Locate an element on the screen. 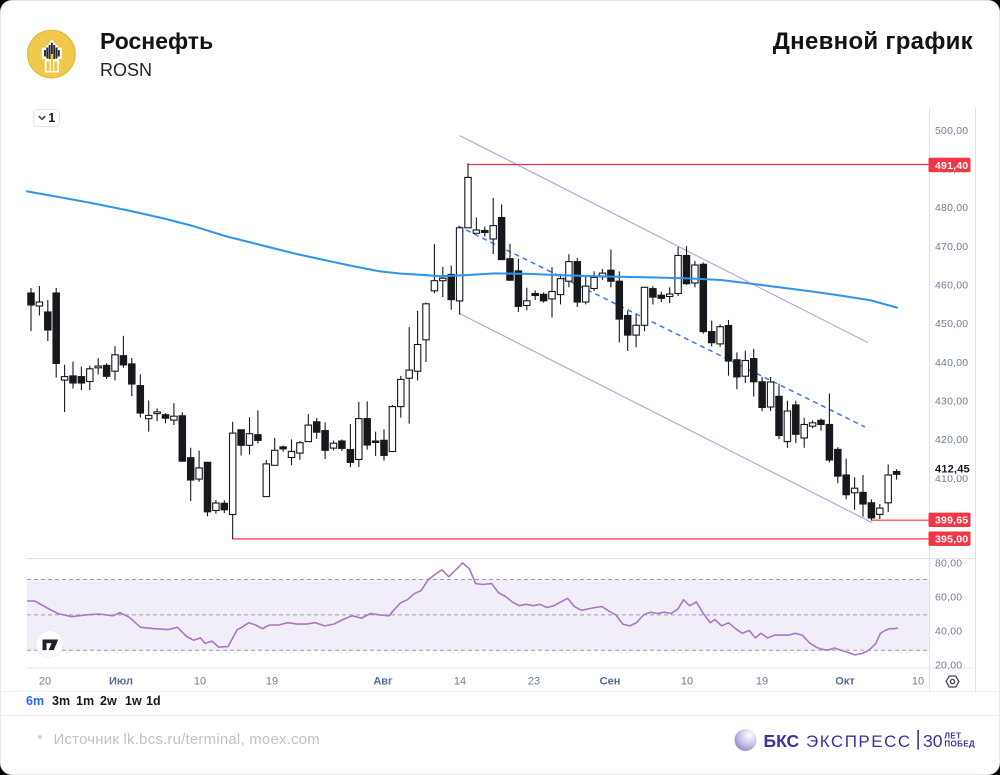  svg-text: ЛЕТ is located at coordinates (952, 735).